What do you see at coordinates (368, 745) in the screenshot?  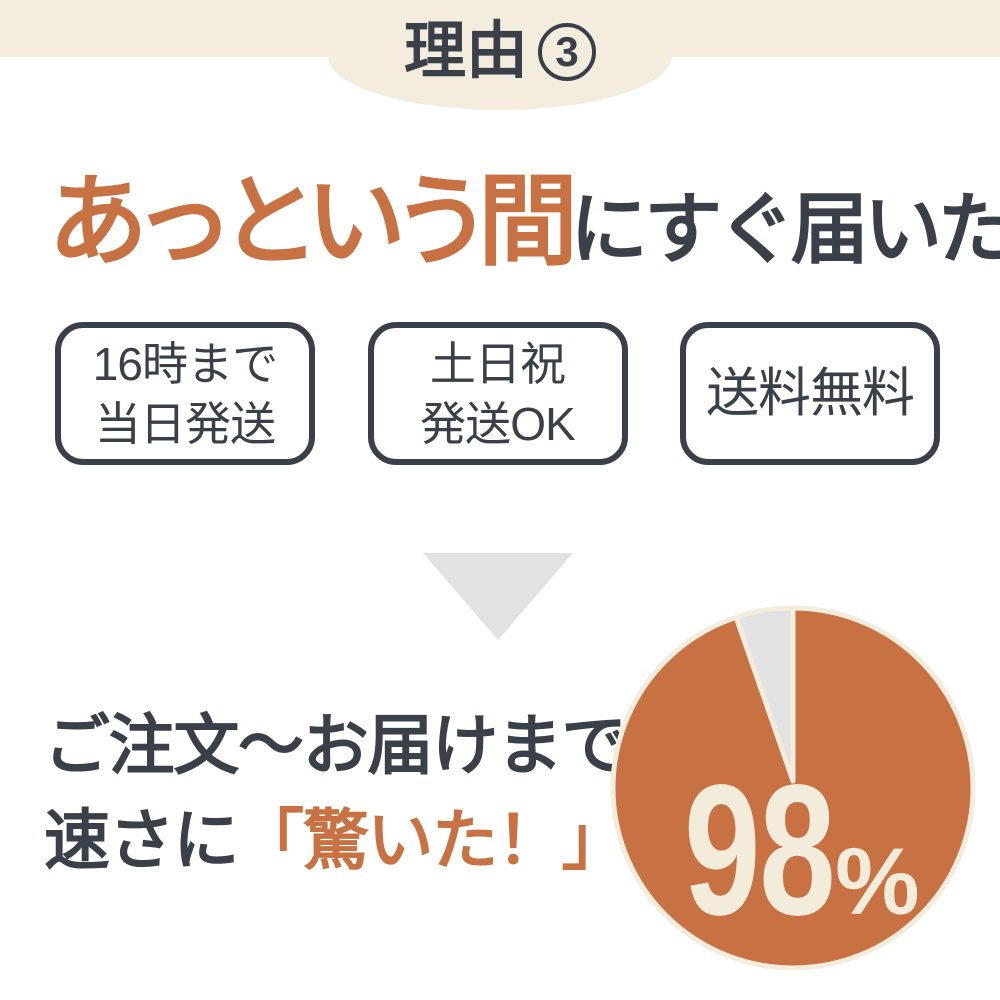 I see `stat-line1: ご注文〜お届けまでの` at bounding box center [368, 745].